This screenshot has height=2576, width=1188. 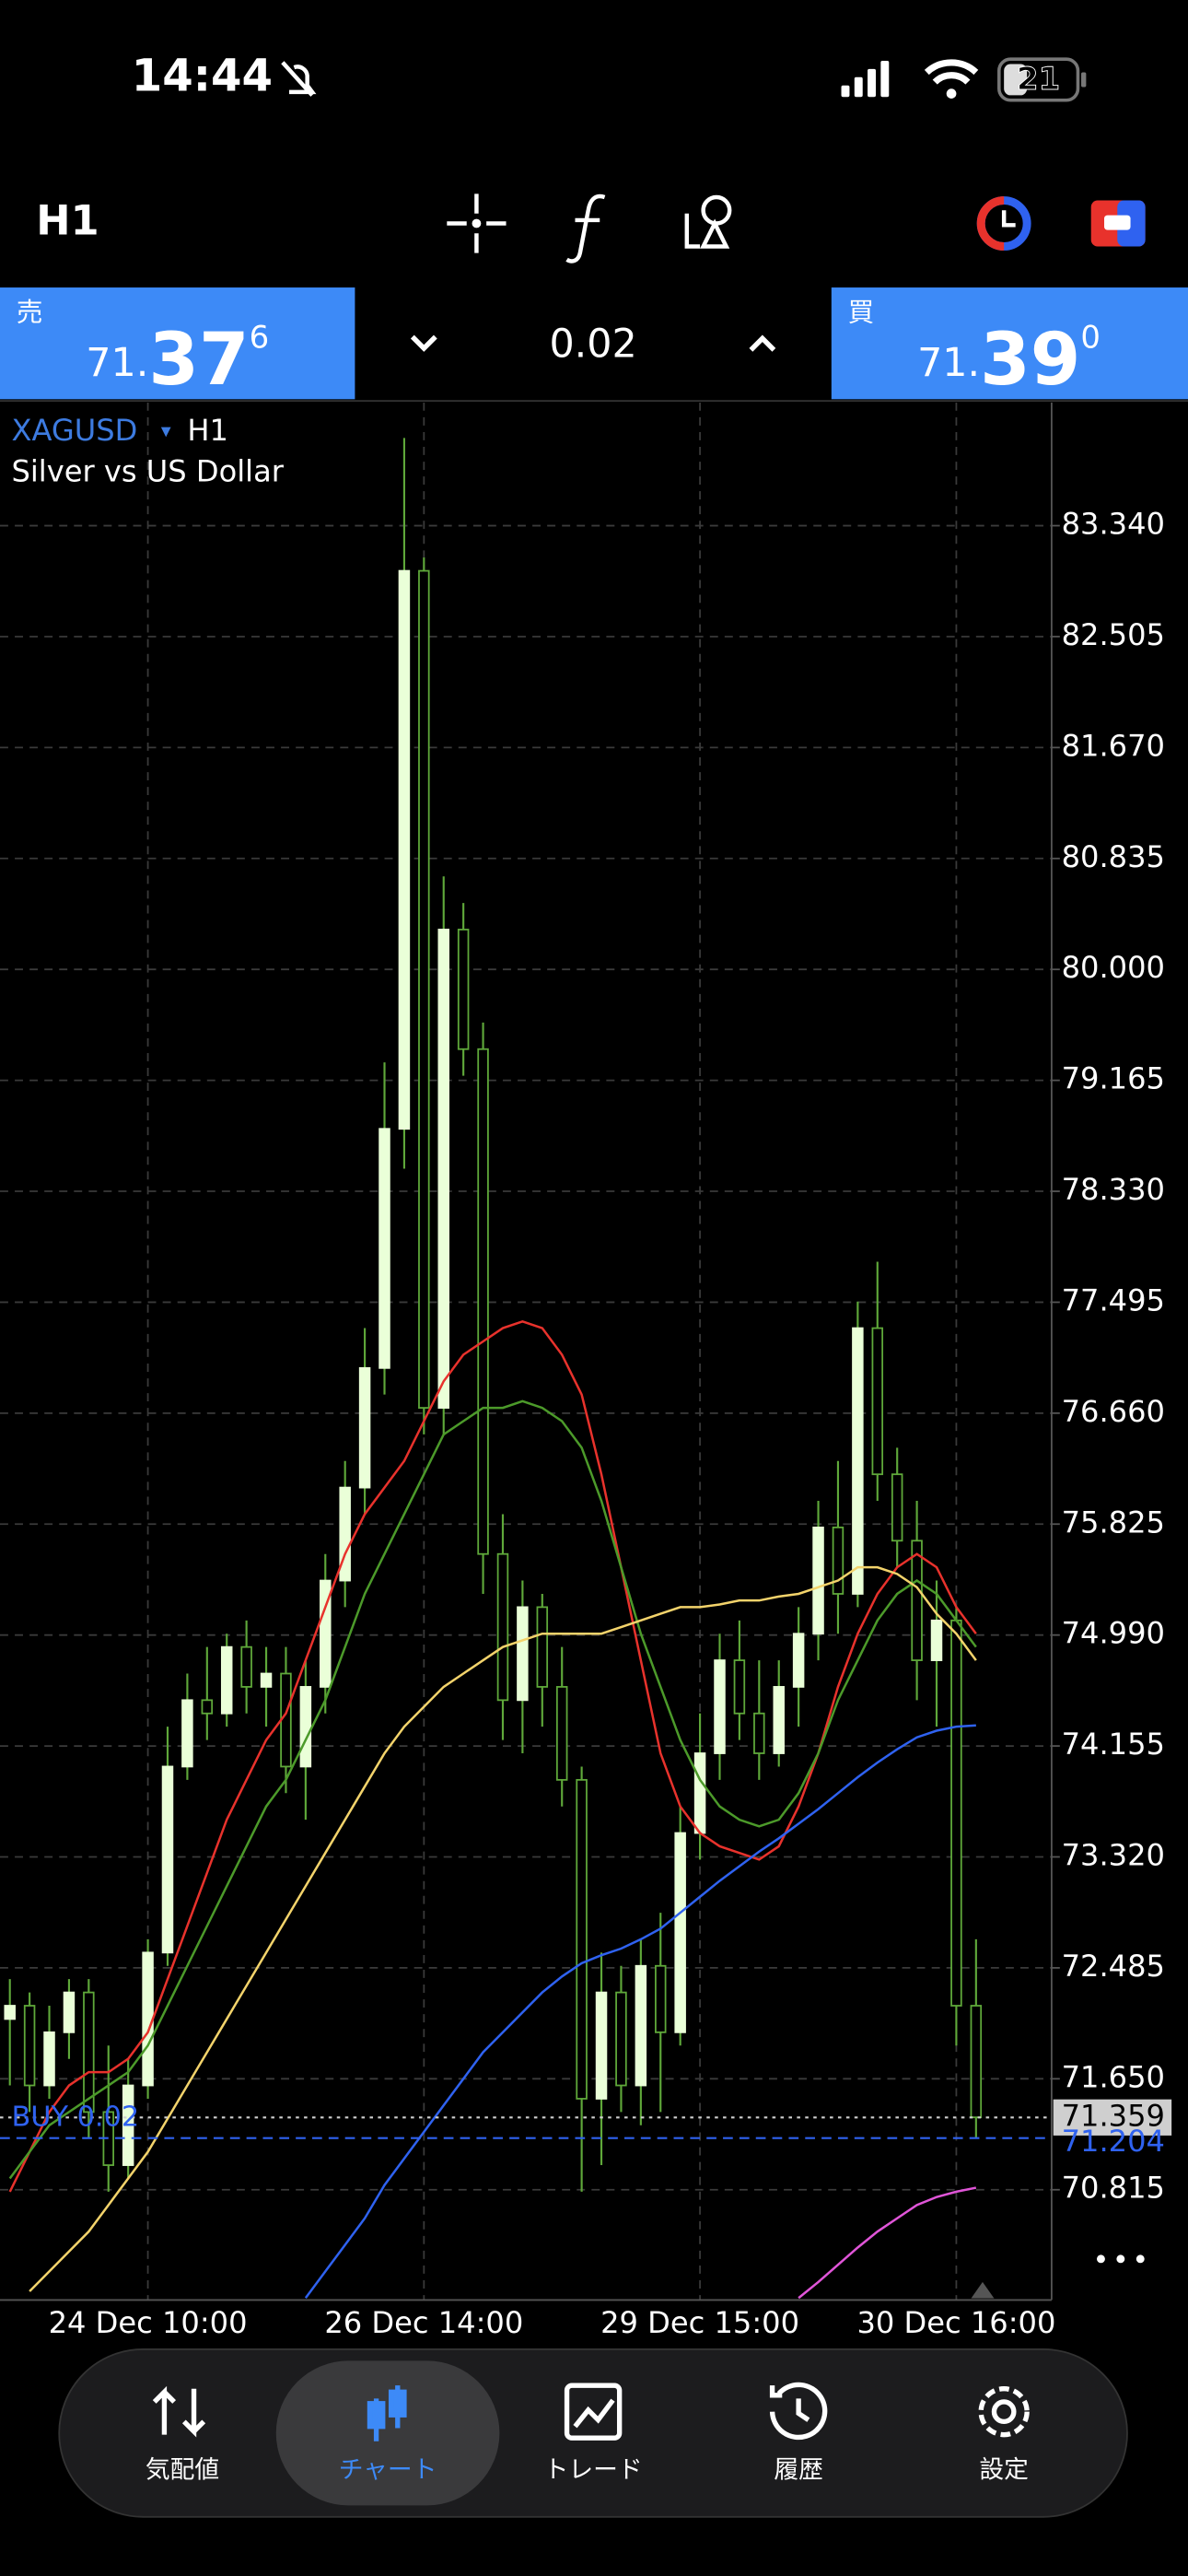 What do you see at coordinates (798, 2469) in the screenshot?
I see `tab-label: 履歴` at bounding box center [798, 2469].